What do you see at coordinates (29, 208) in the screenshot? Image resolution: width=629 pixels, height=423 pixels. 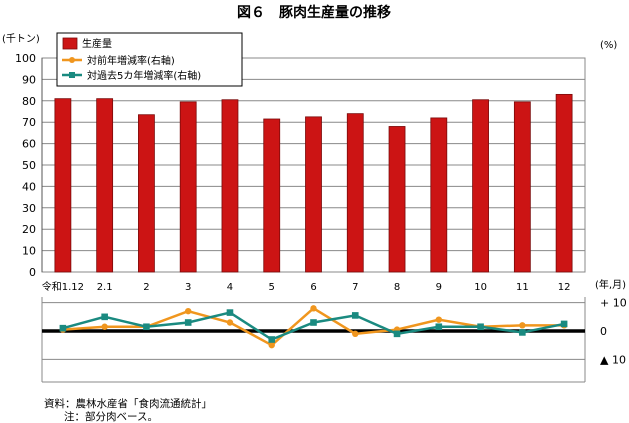 I see `y-tick-label: 30` at bounding box center [29, 208].